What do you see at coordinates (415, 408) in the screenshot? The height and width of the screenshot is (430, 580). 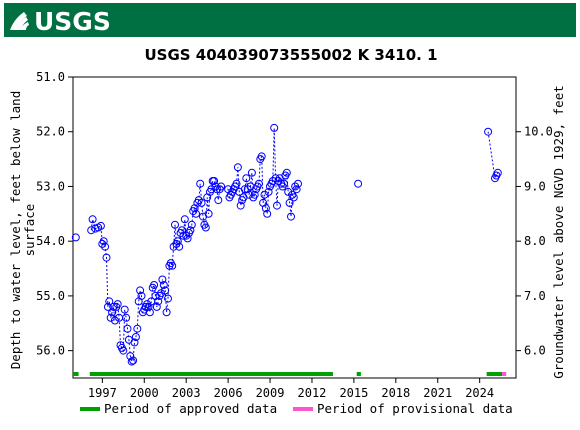 I see `legend-label-provisional: Period of provisional data` at bounding box center [415, 408].